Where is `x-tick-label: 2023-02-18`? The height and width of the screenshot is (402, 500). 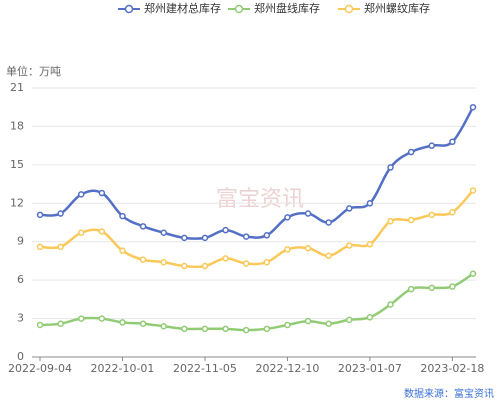
x-tick-label: 2023-02-18 is located at coordinates (452, 368).